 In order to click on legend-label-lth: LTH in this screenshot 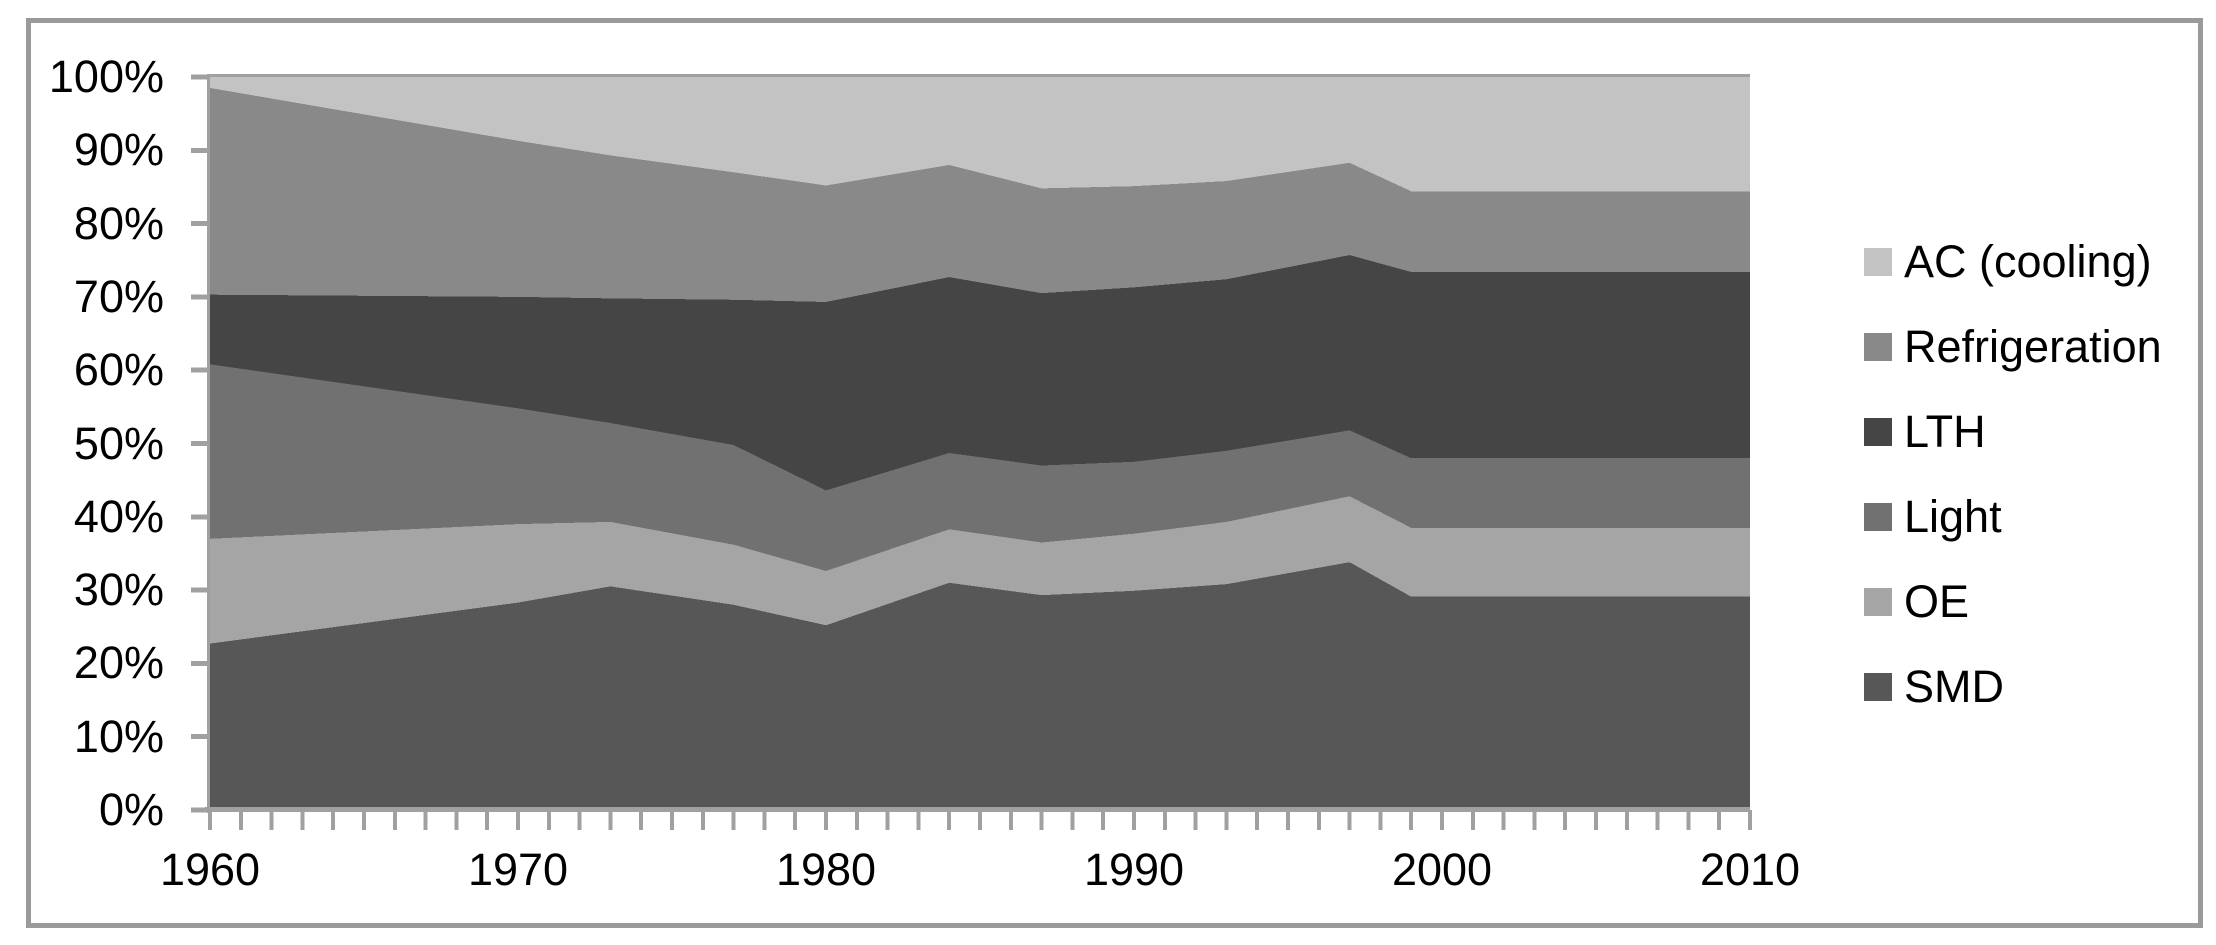, I will do `click(1945, 431)`.